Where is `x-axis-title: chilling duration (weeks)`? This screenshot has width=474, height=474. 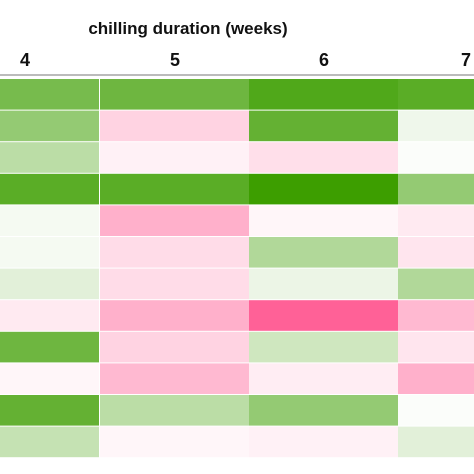 x-axis-title: chilling duration (weeks) is located at coordinates (187, 28).